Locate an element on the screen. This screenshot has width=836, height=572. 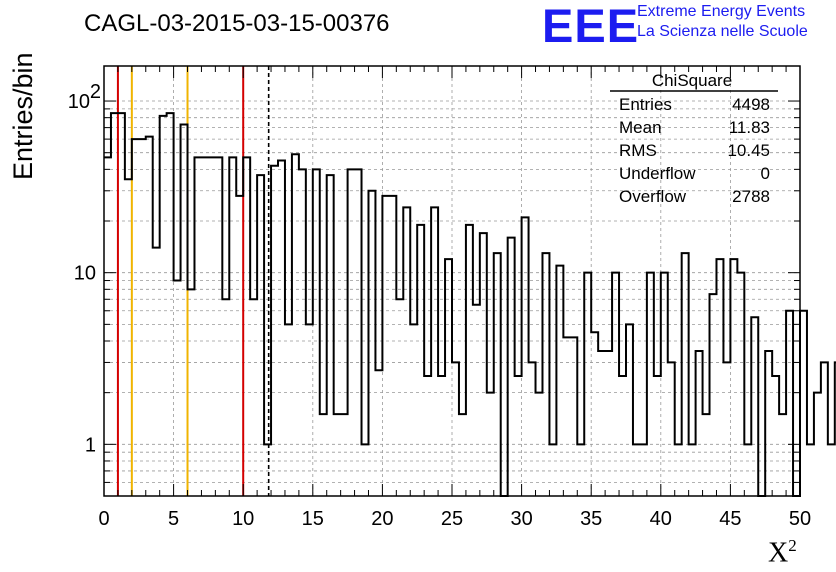
x-axis-label: X2 is located at coordinates (782, 552).